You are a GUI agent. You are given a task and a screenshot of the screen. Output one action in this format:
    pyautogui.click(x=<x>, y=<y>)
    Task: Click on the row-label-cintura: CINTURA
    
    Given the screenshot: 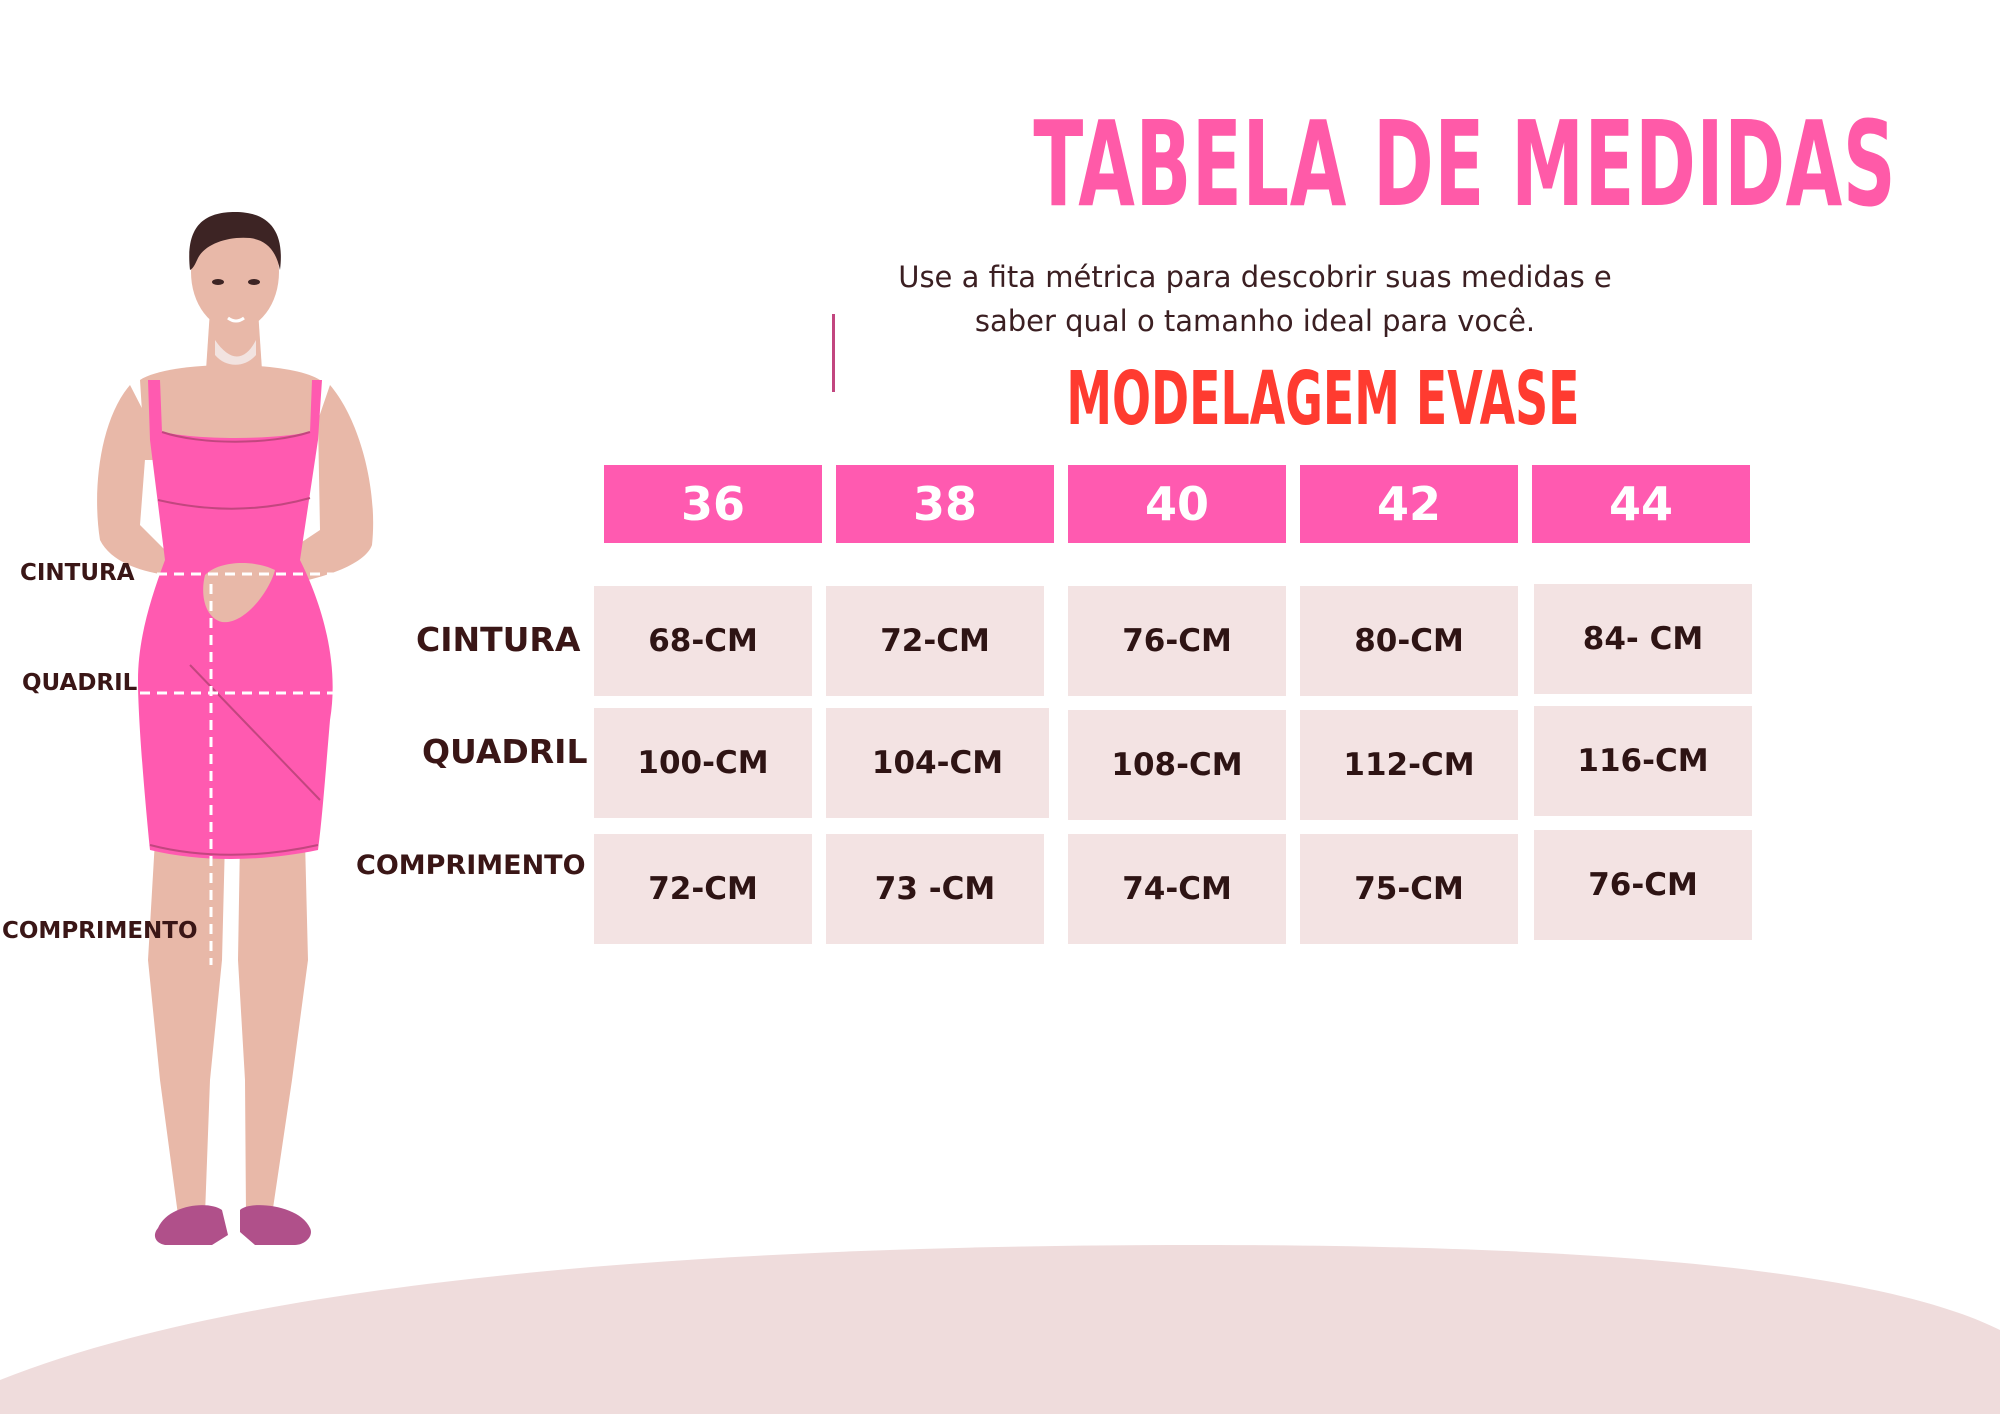 What is the action you would take?
    pyautogui.click(x=498, y=639)
    